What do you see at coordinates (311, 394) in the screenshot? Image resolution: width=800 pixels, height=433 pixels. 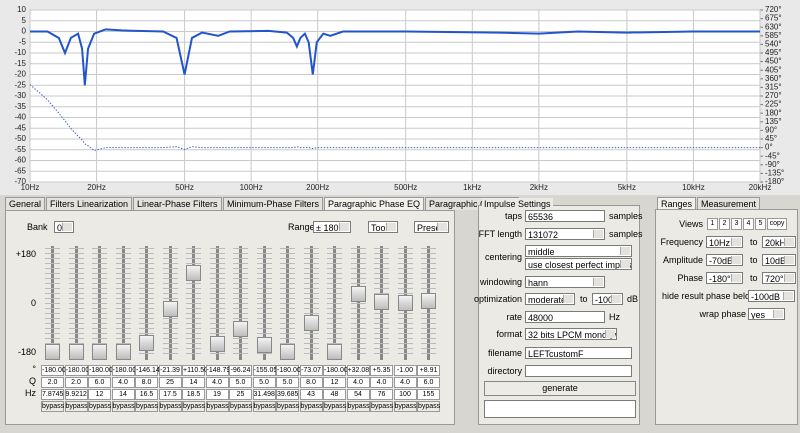 I see `hz-field: 43` at bounding box center [311, 394].